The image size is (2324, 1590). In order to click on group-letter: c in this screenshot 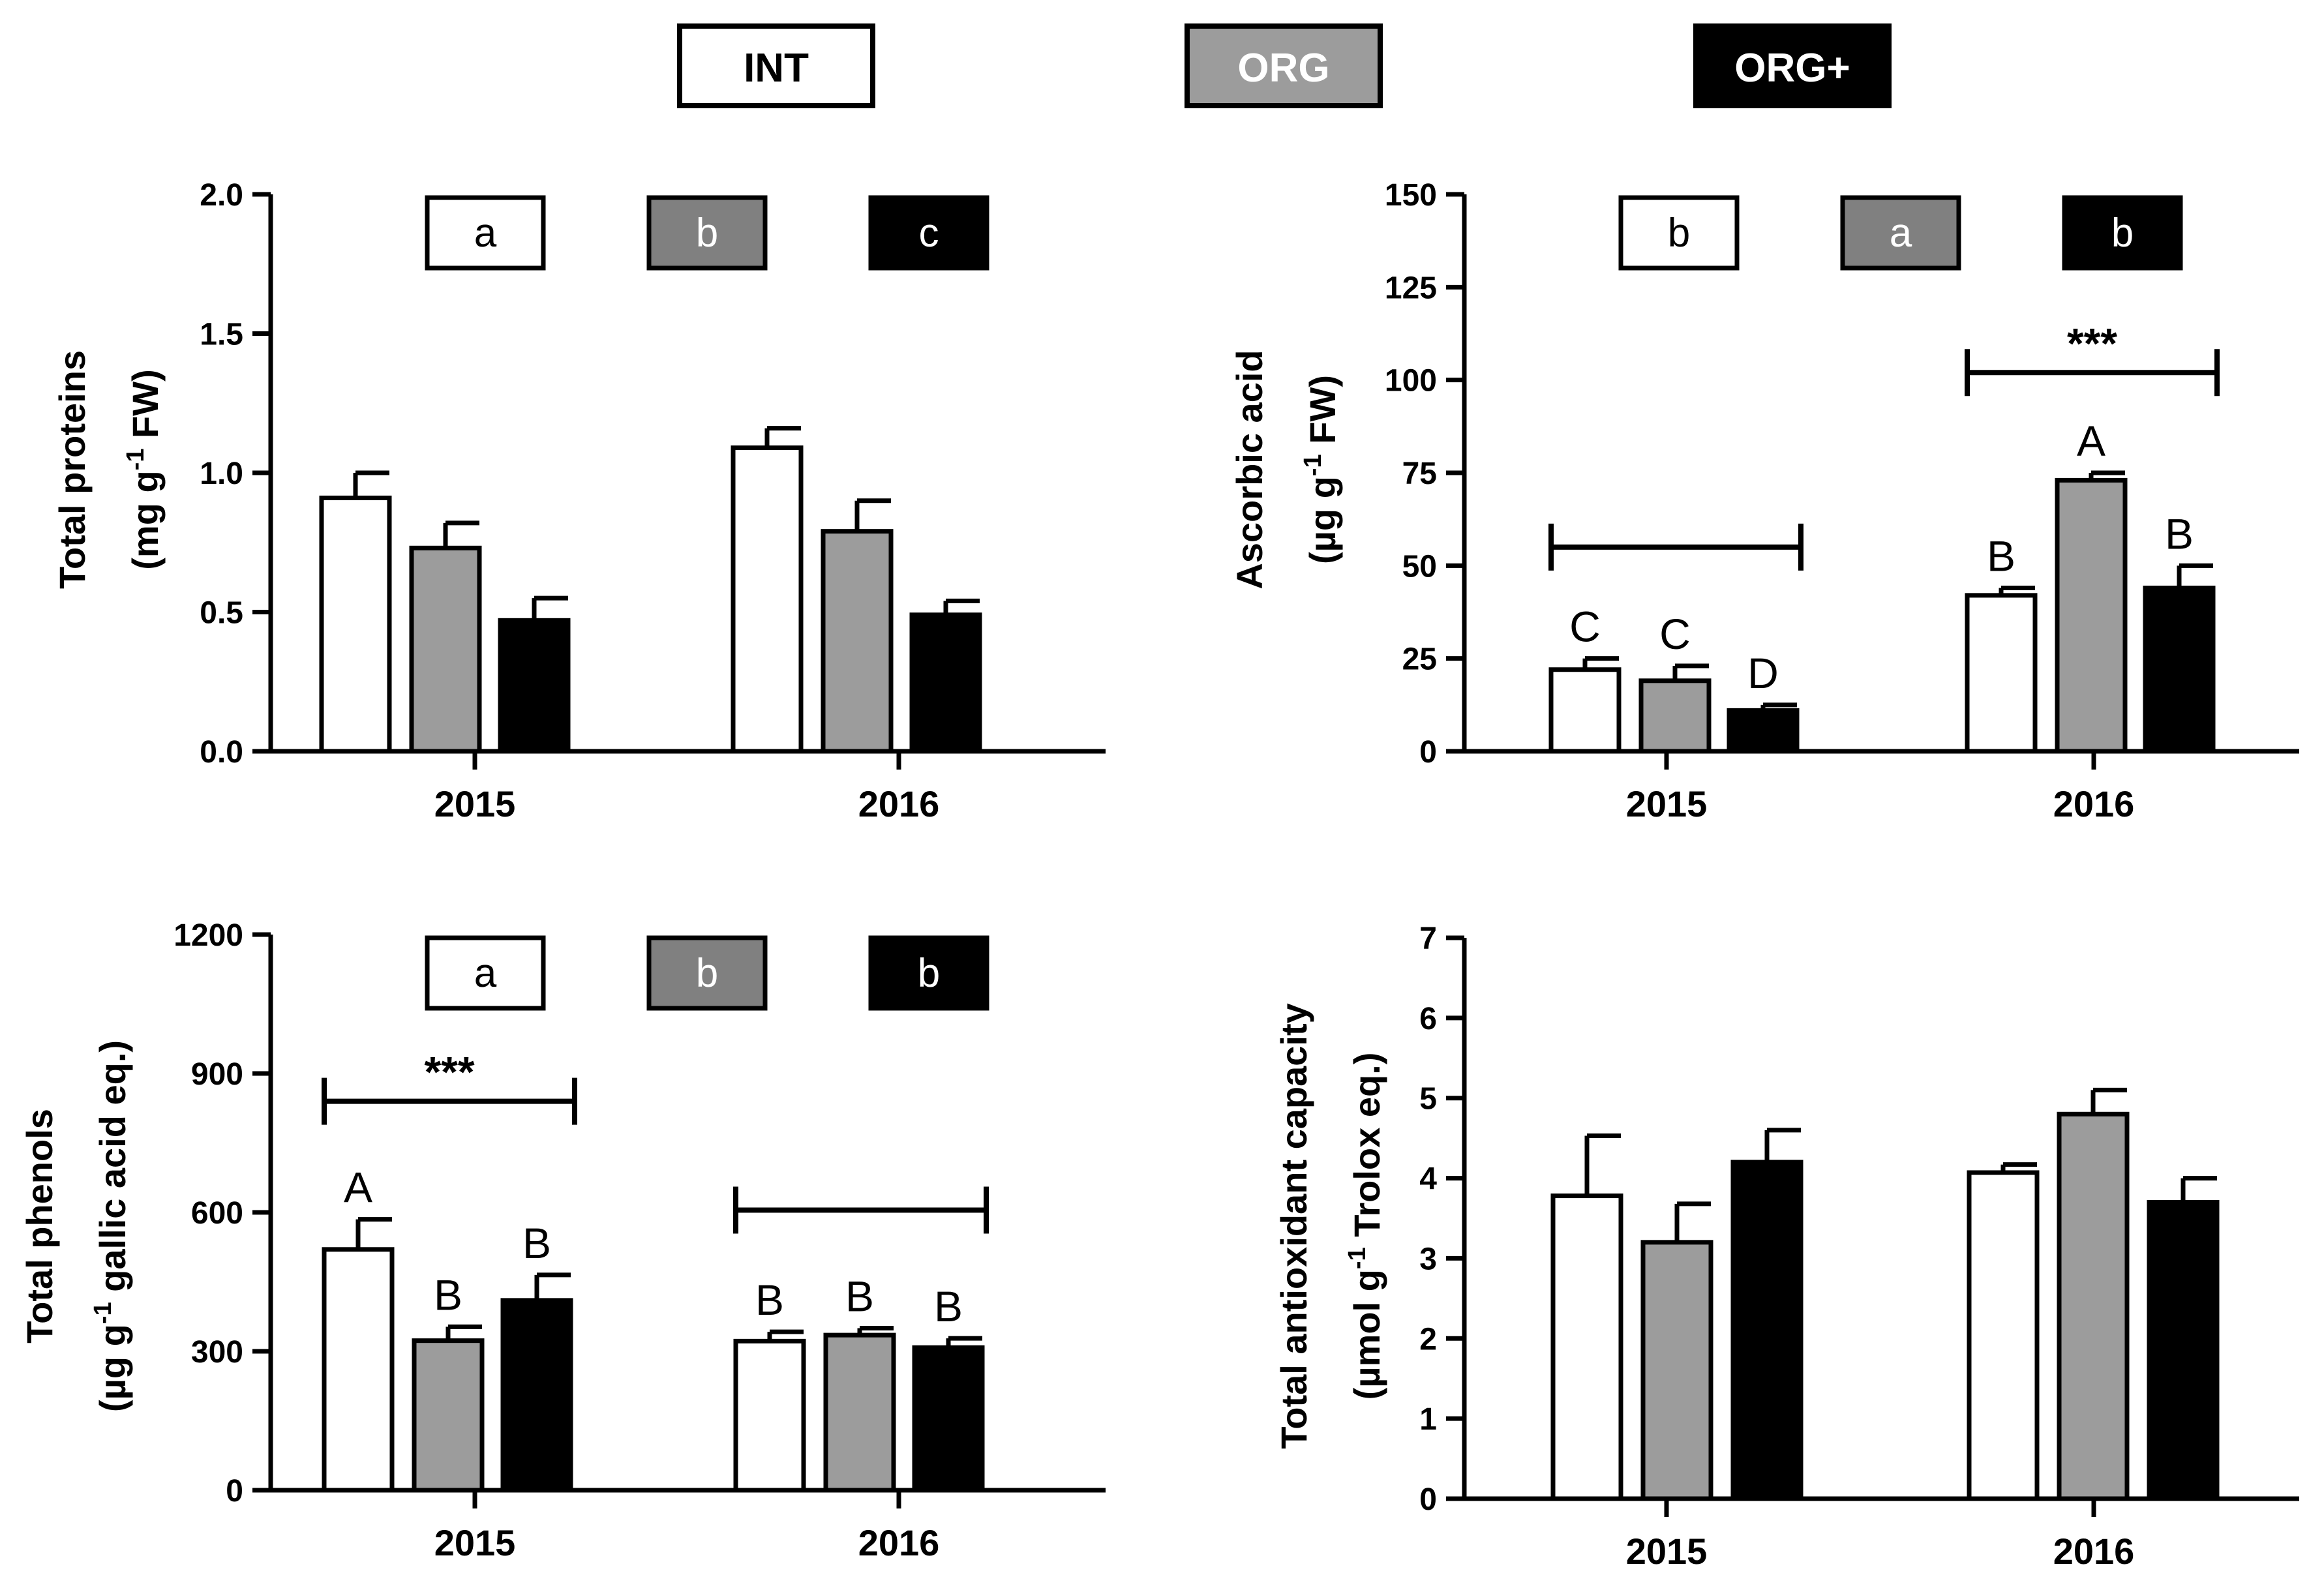, I will do `click(929, 234)`.